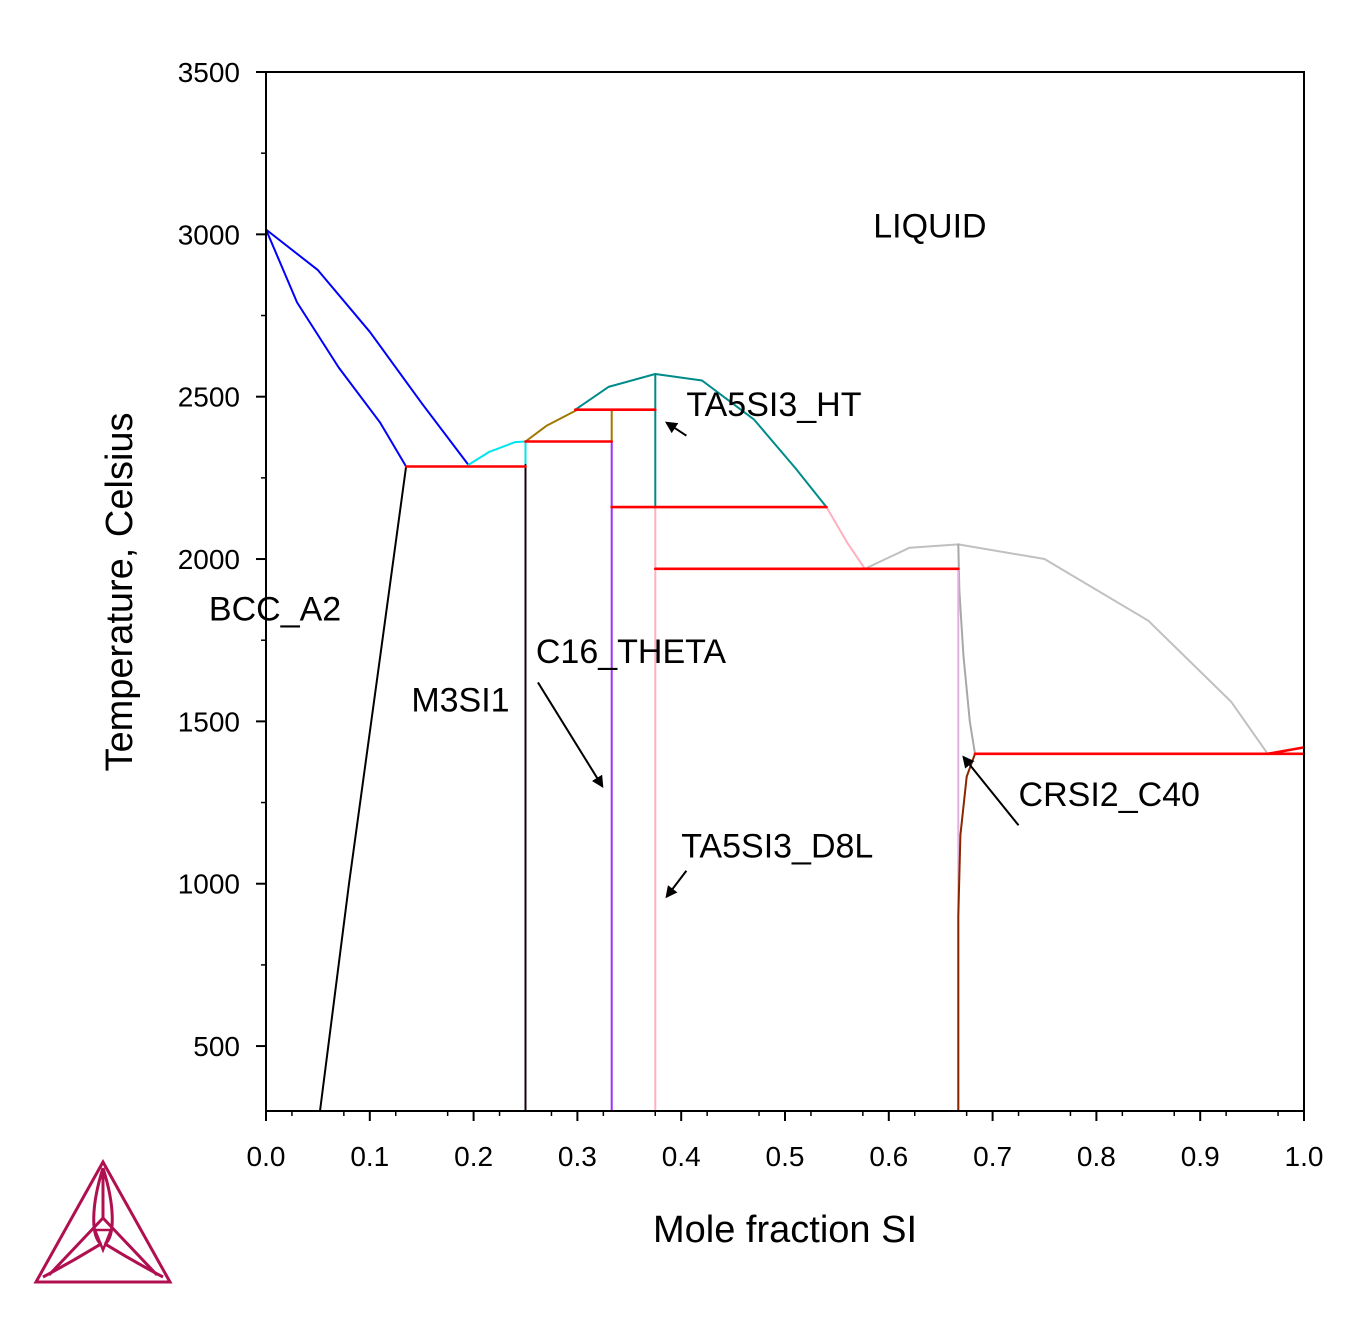  Describe the element at coordinates (778, 660) in the screenshot. I see `annotation-arrows` at that location.